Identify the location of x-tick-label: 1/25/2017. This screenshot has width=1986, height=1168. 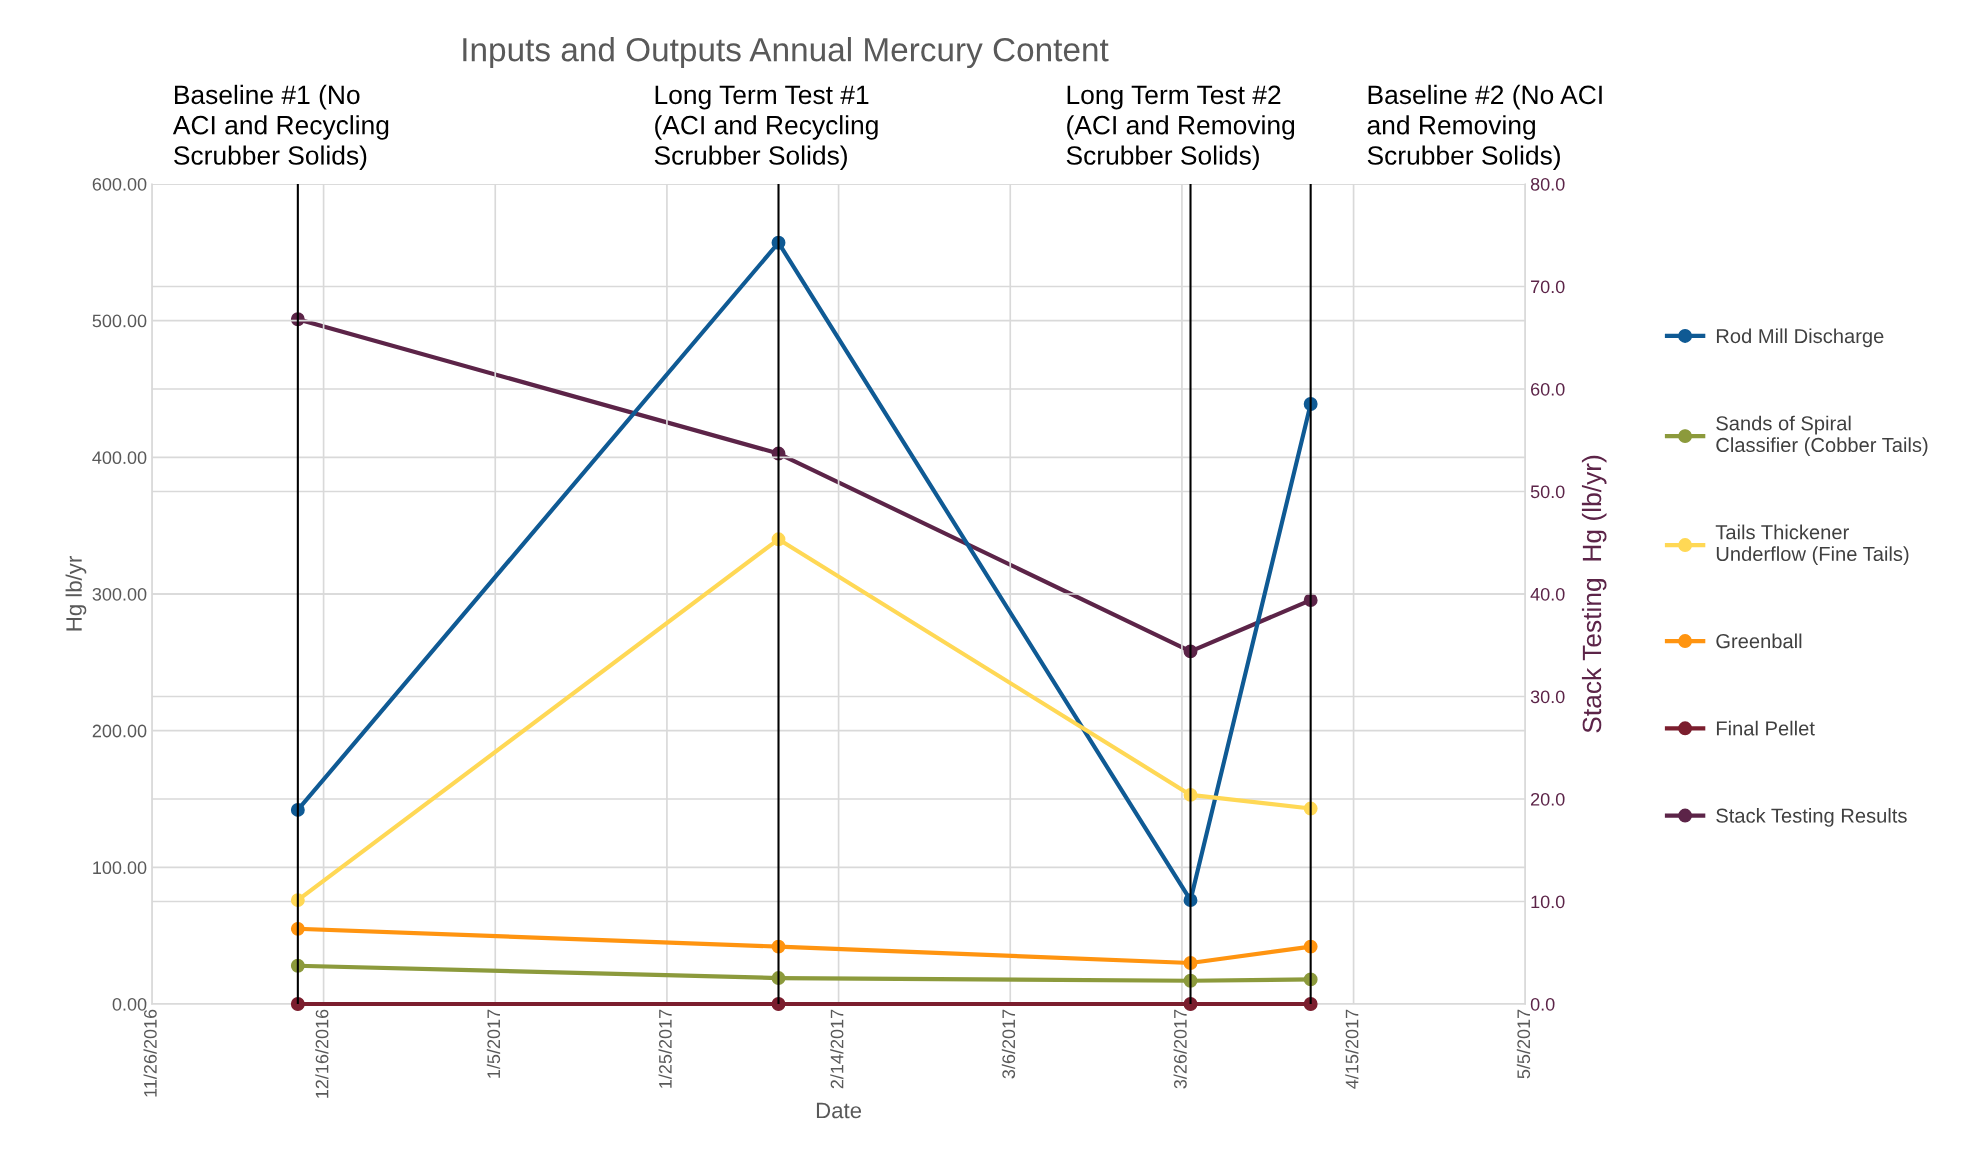
(665, 1048).